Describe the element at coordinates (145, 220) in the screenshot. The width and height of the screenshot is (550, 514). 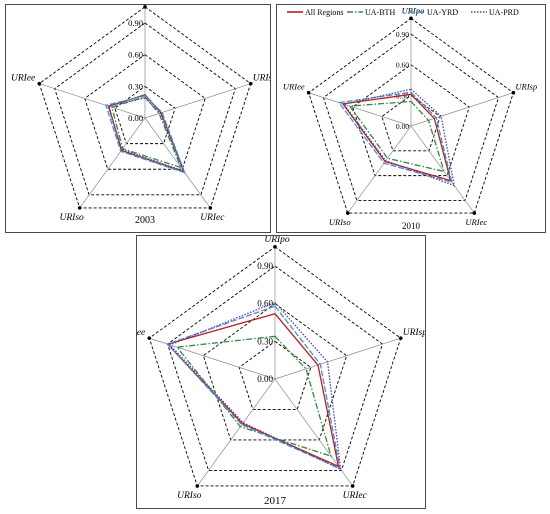
I see `year-label: 2003` at that location.